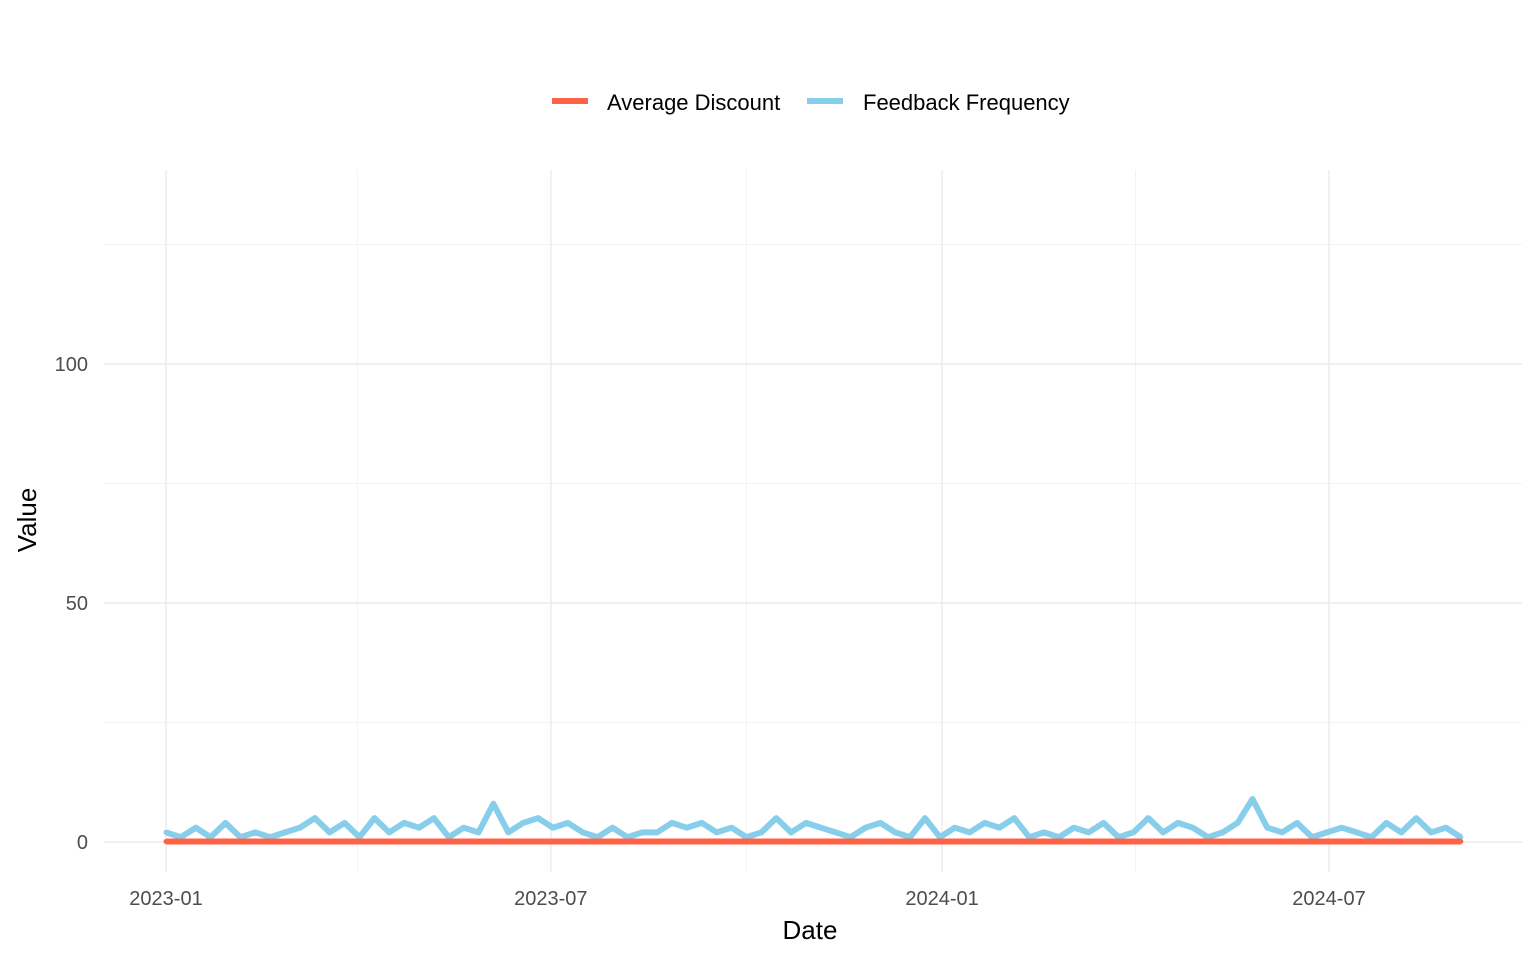 This screenshot has width=1536, height=960. Describe the element at coordinates (693, 102) in the screenshot. I see `legend-label-average-discount: Average Discount` at that location.